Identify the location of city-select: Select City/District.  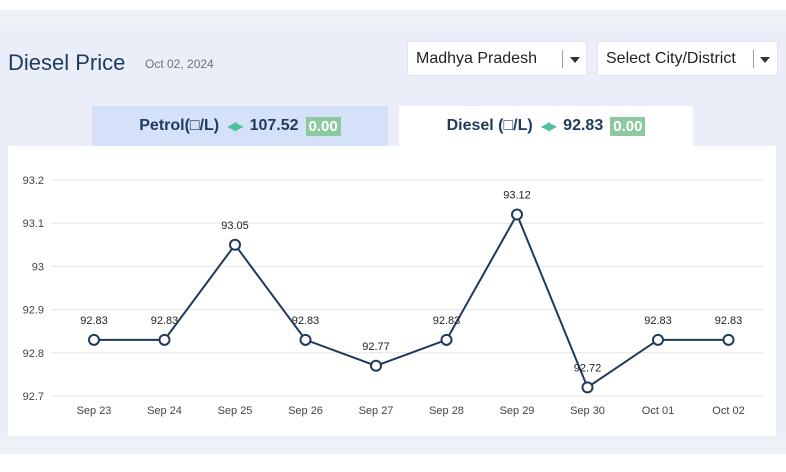
(687, 58).